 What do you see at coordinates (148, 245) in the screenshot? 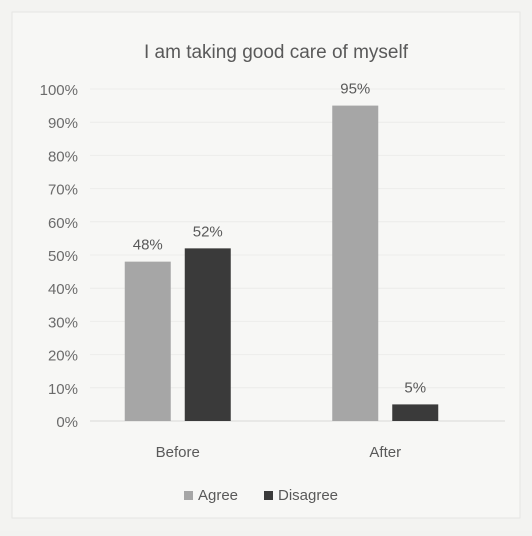
I see `data-label: 48%` at bounding box center [148, 245].